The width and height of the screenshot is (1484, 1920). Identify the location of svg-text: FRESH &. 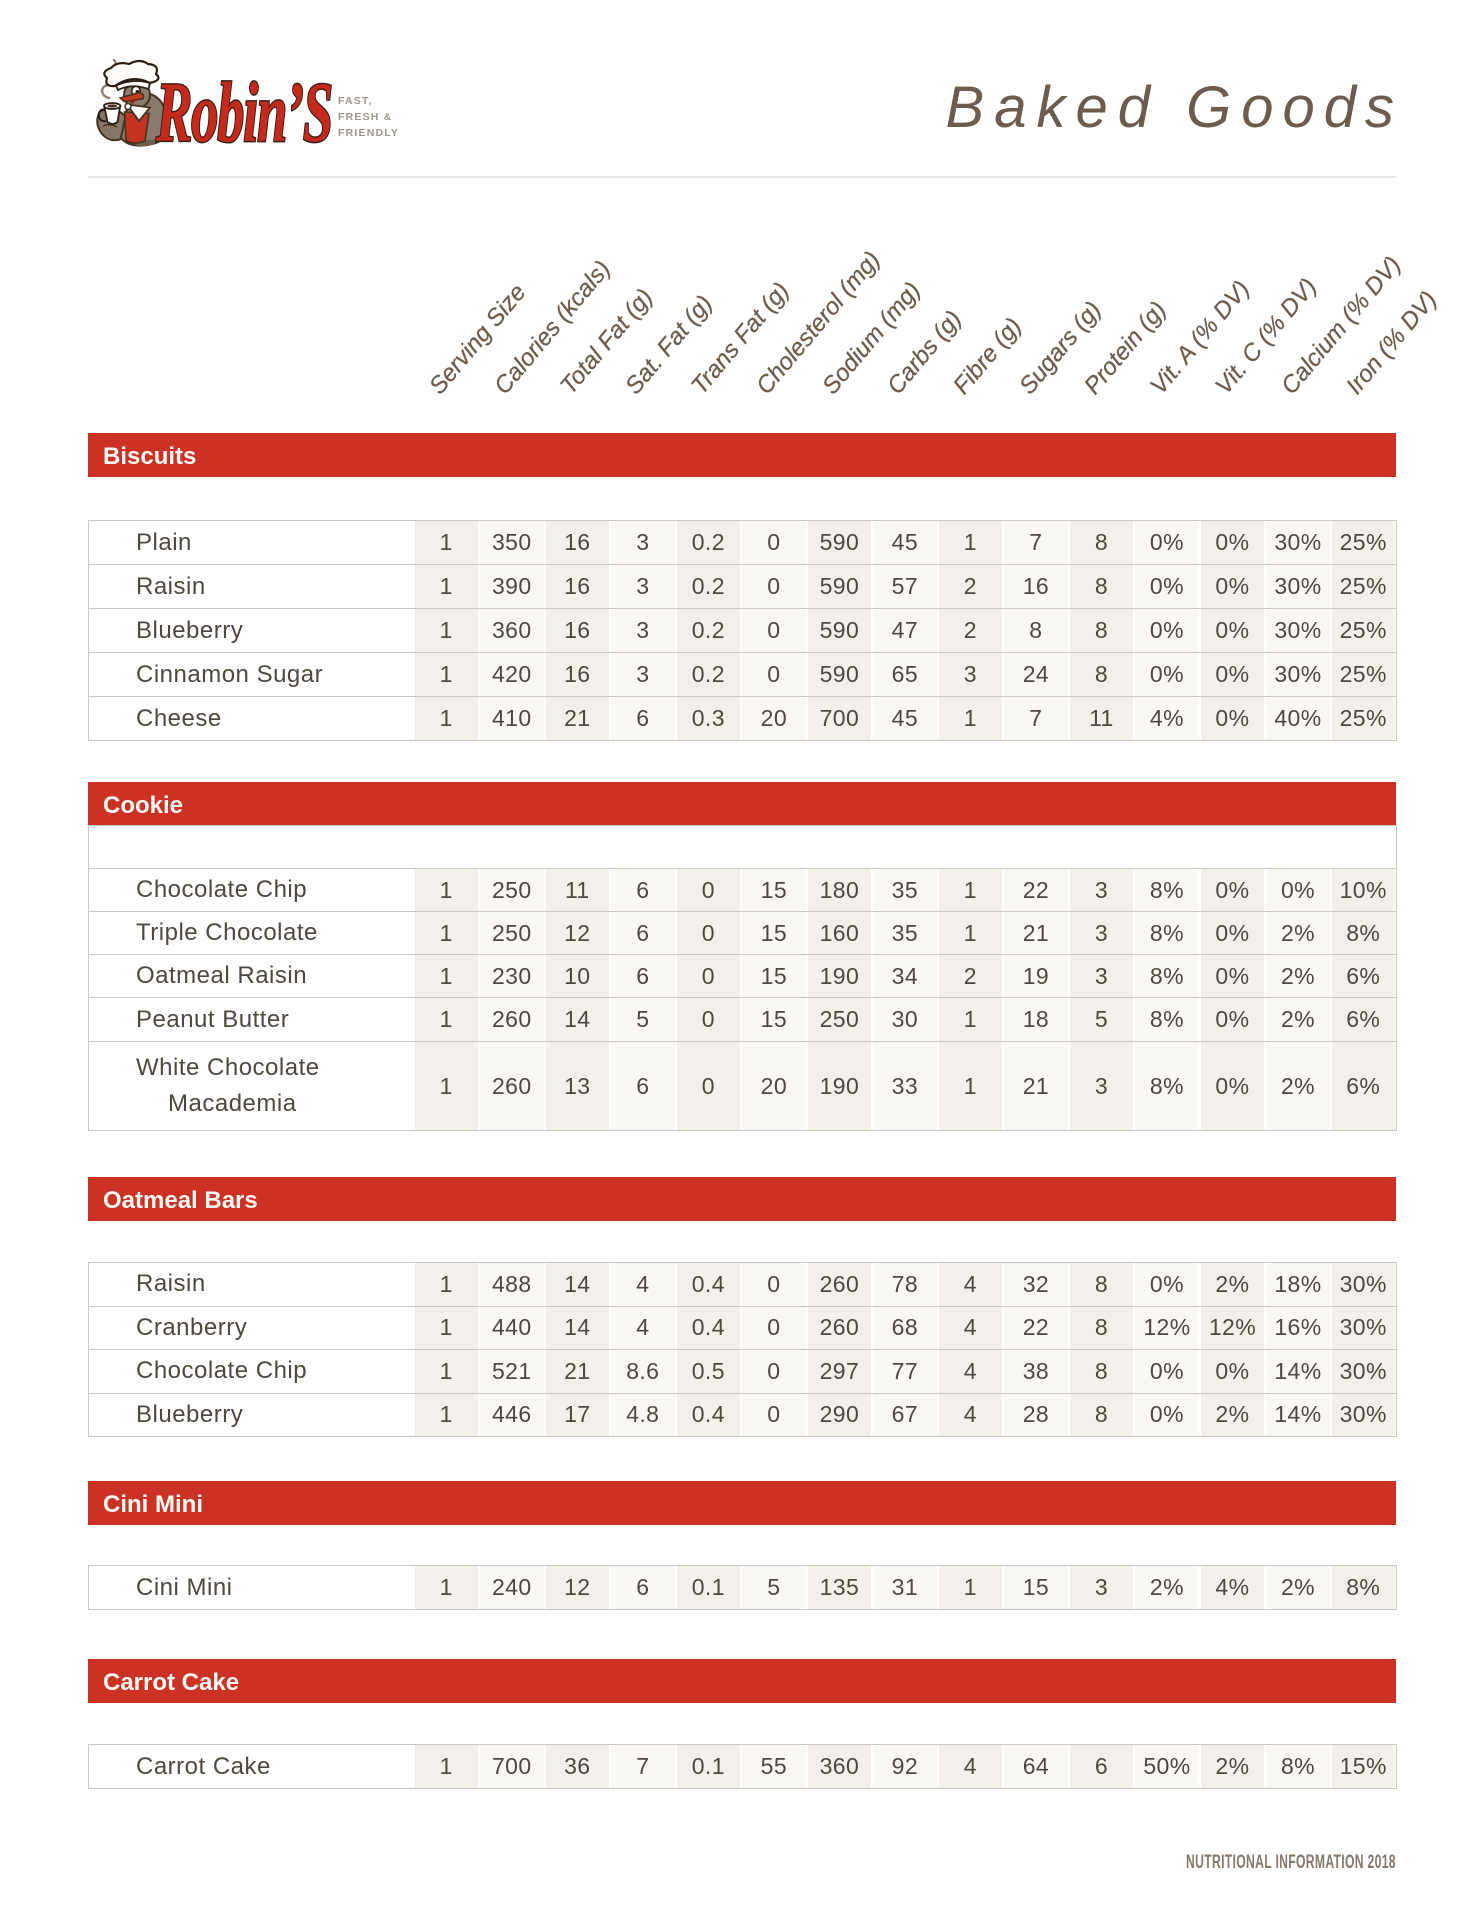
(365, 117).